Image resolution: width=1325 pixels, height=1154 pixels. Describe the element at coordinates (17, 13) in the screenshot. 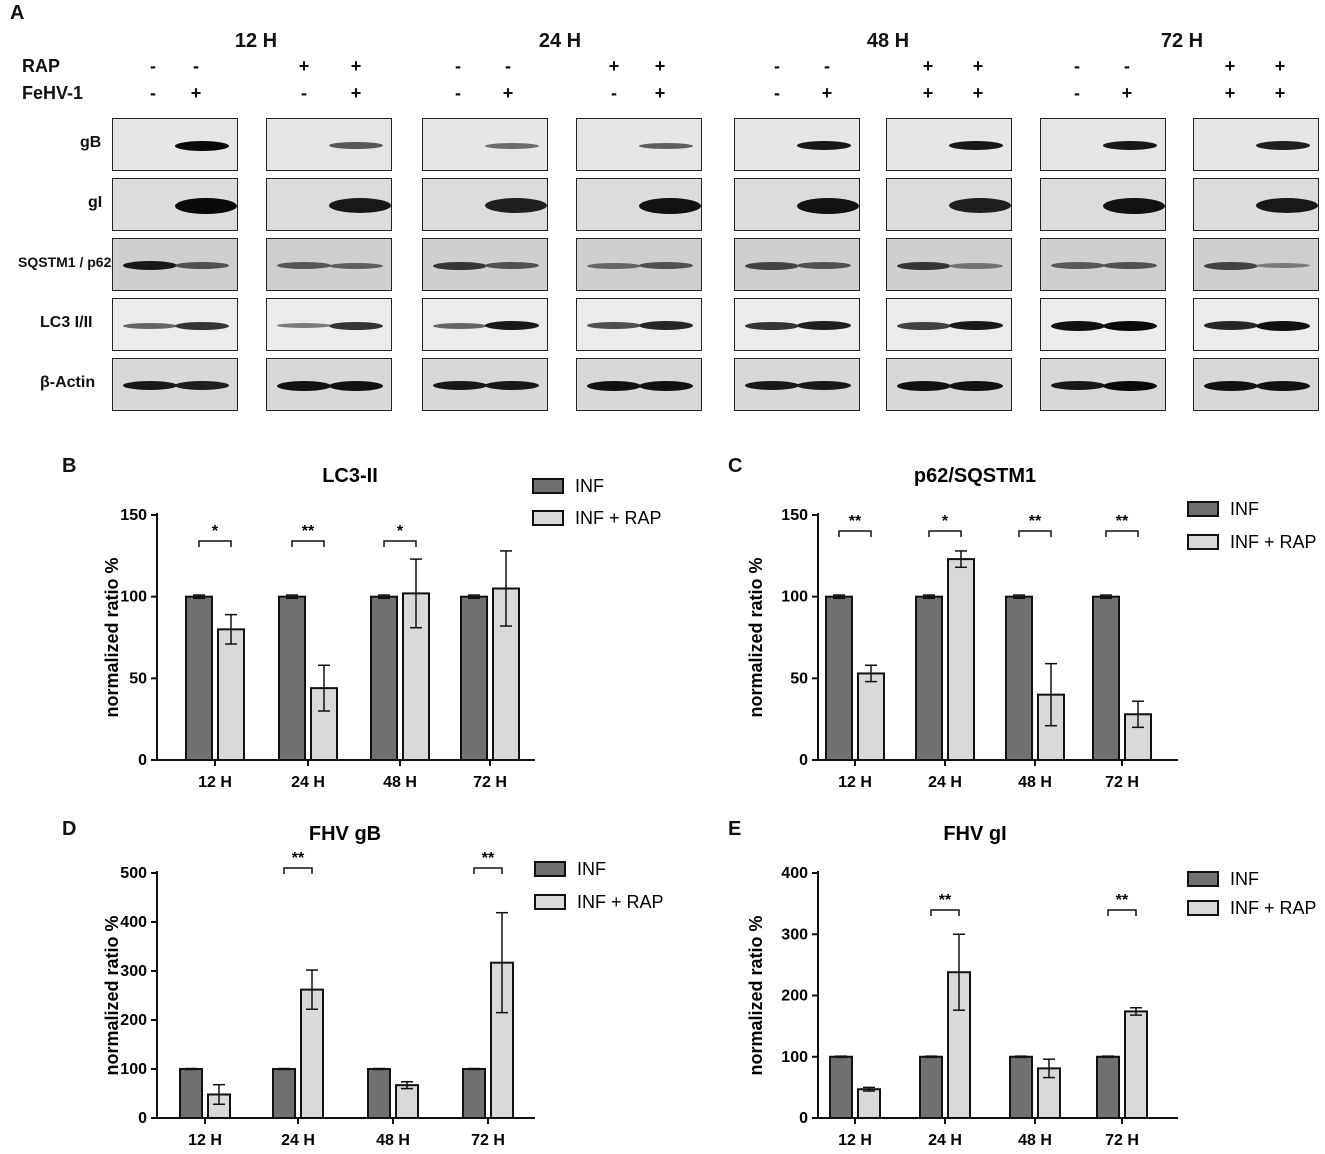

I see `panel-letter-a: A` at that location.